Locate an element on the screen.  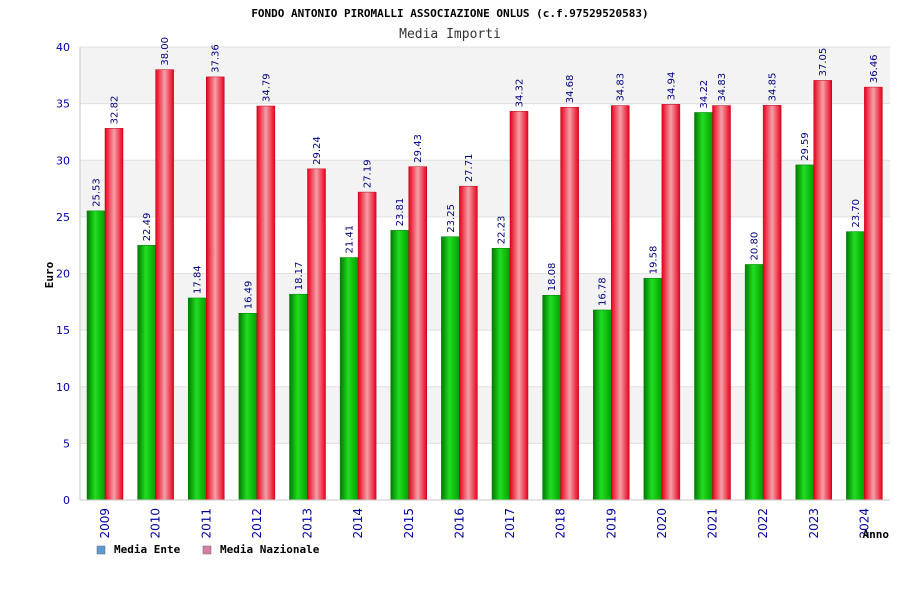
data-label: 22.49 is located at coordinates (147, 227).